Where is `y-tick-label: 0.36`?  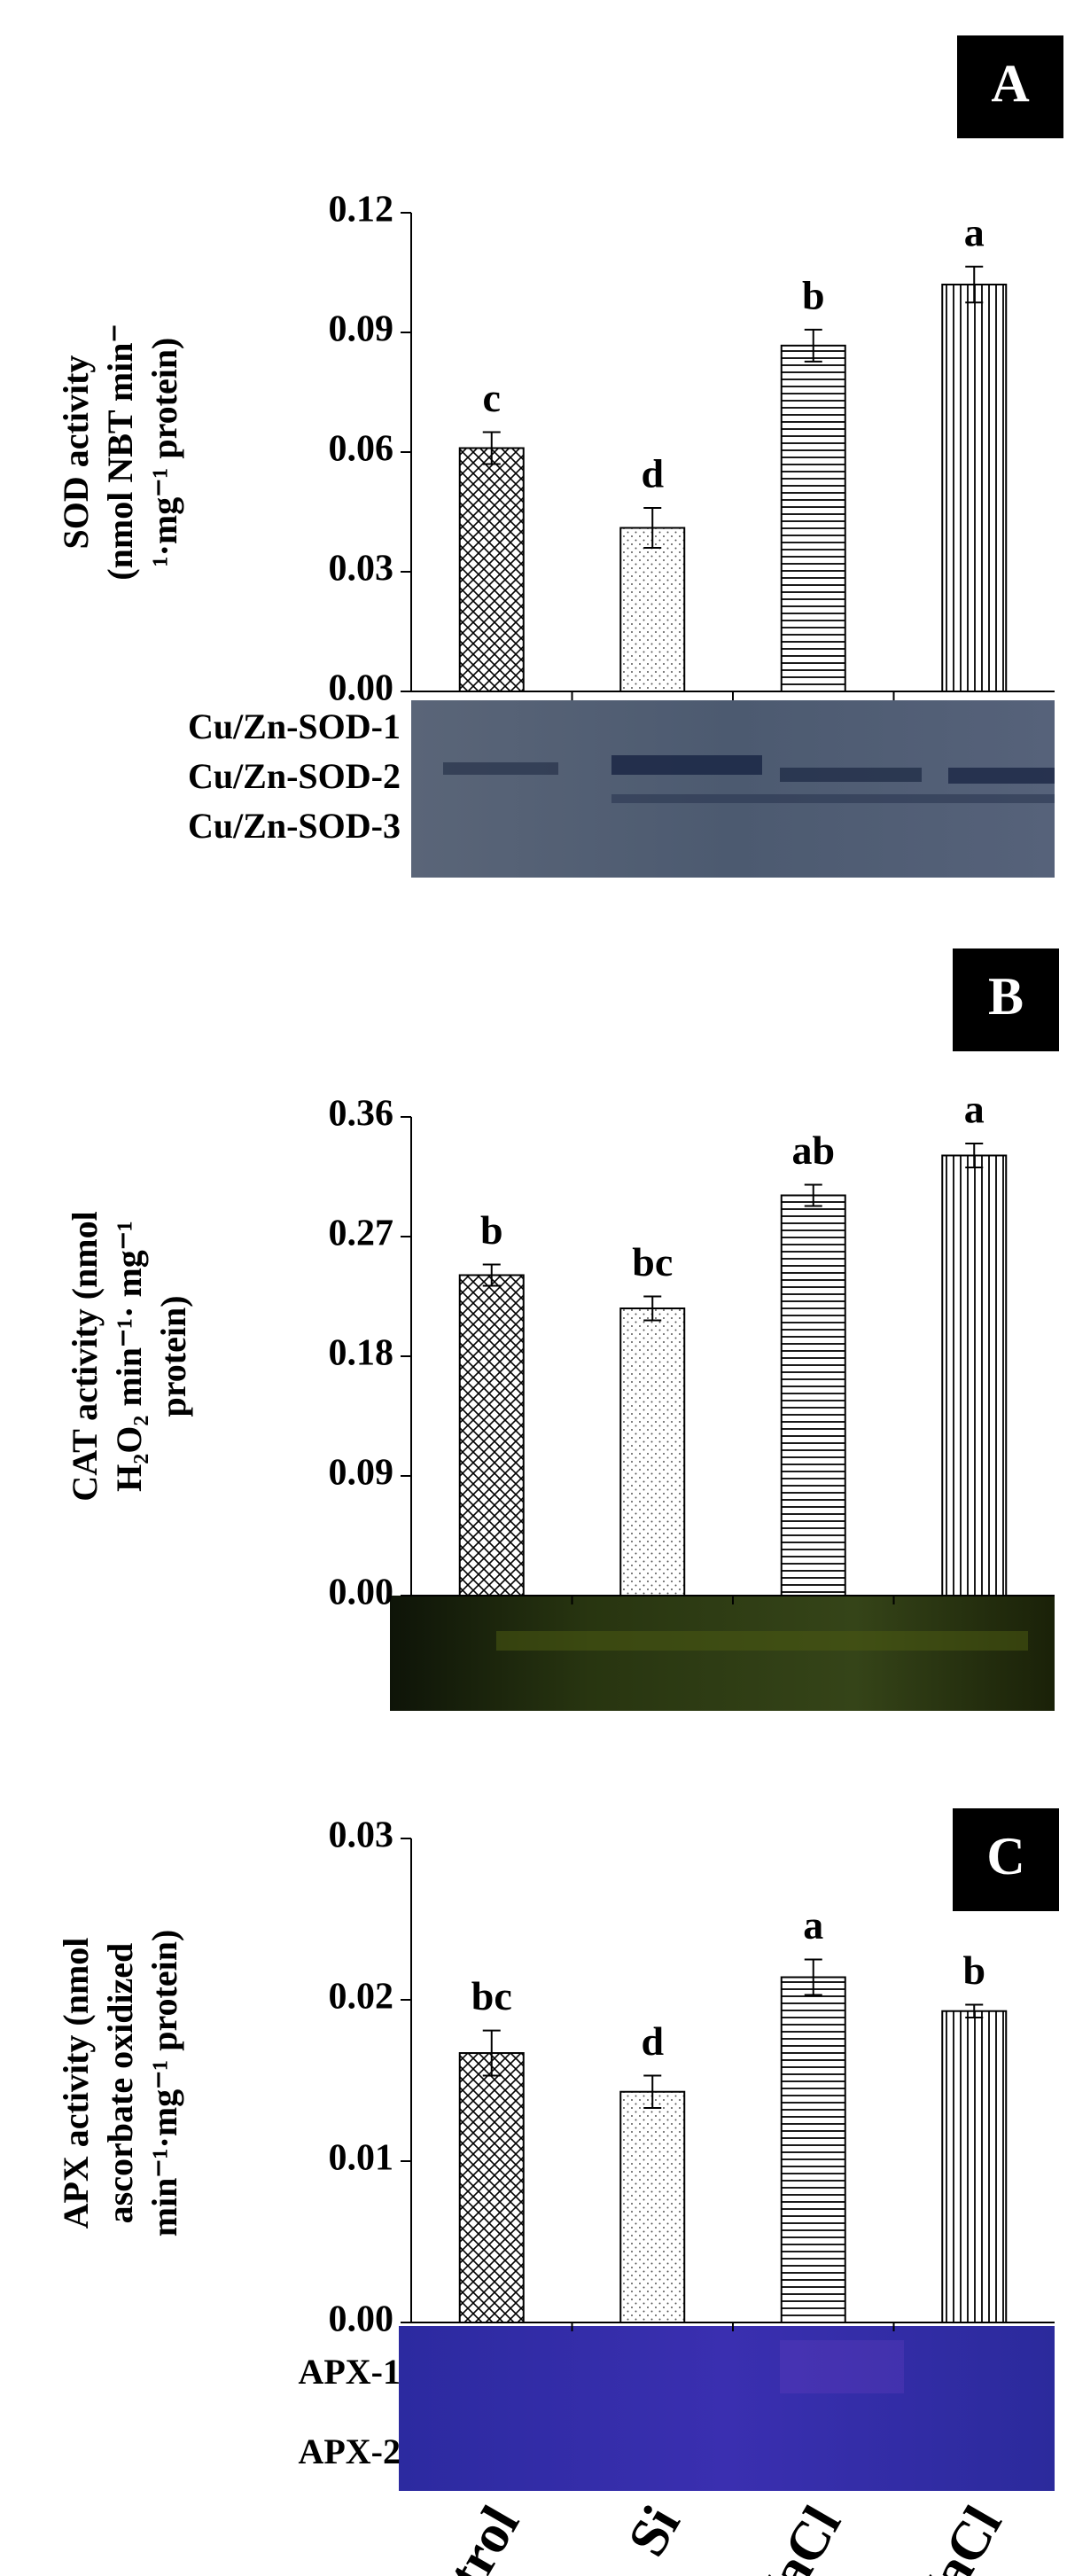 y-tick-label: 0.36 is located at coordinates (361, 1114).